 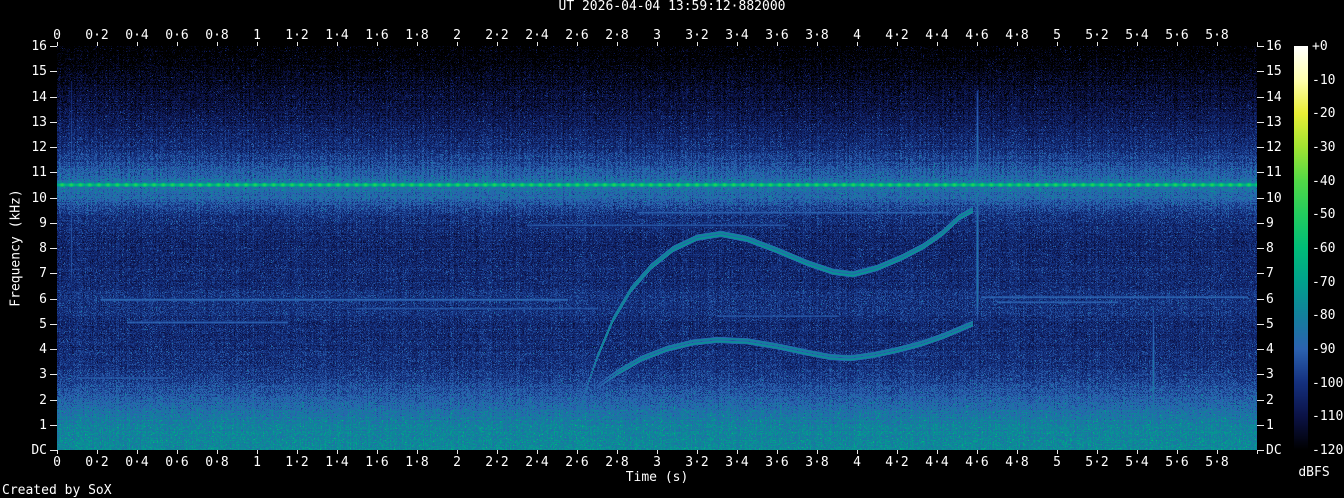 What do you see at coordinates (1324, 80) in the screenshot?
I see `colorbar-tick-label: -10` at bounding box center [1324, 80].